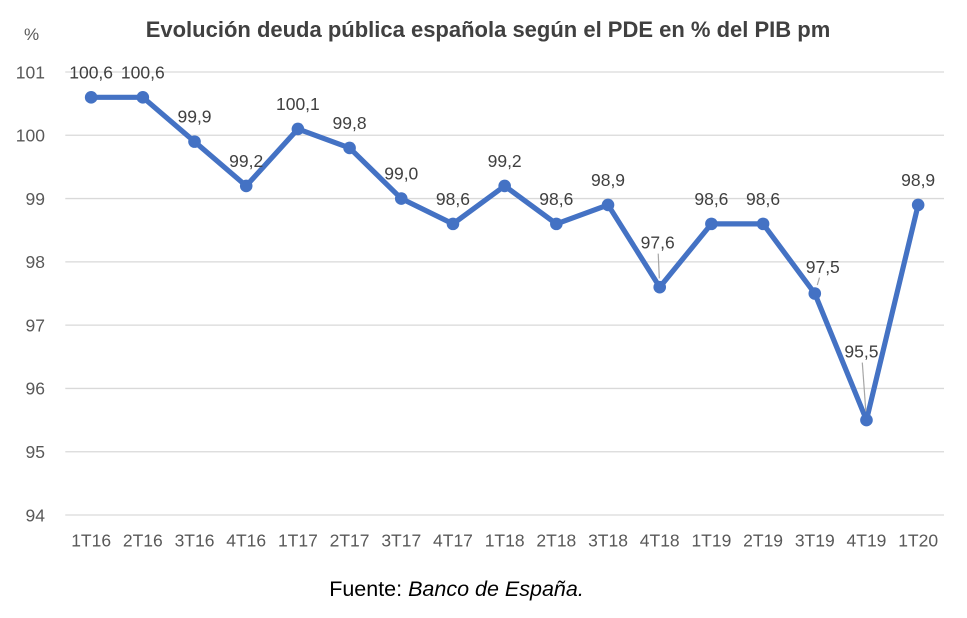 This screenshot has width=967, height=618. What do you see at coordinates (369, 589) in the screenshot?
I see `source-note-prefix: Fuente:` at bounding box center [369, 589].